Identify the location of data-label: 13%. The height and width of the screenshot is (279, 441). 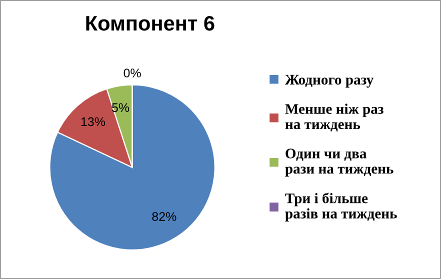
(93, 121).